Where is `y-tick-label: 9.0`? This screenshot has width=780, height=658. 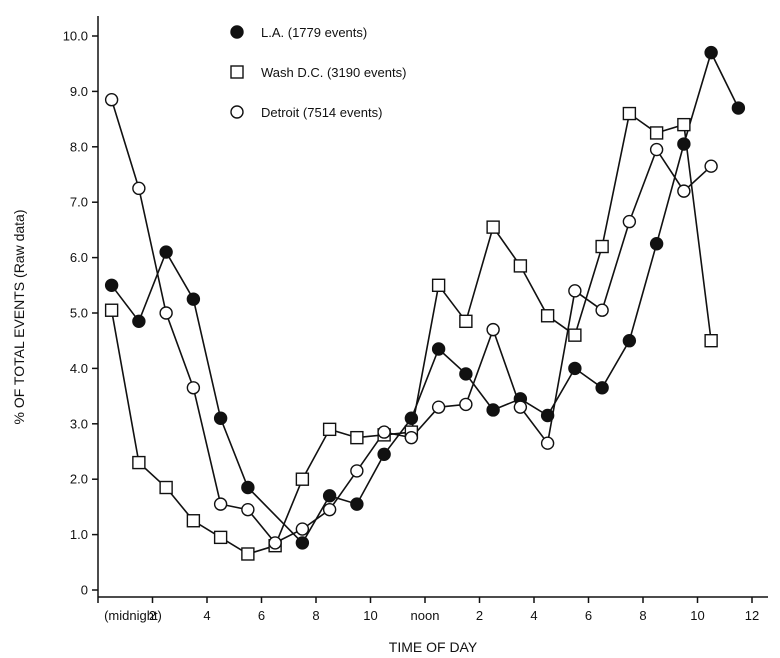
y-tick-label: 9.0 is located at coordinates (79, 91).